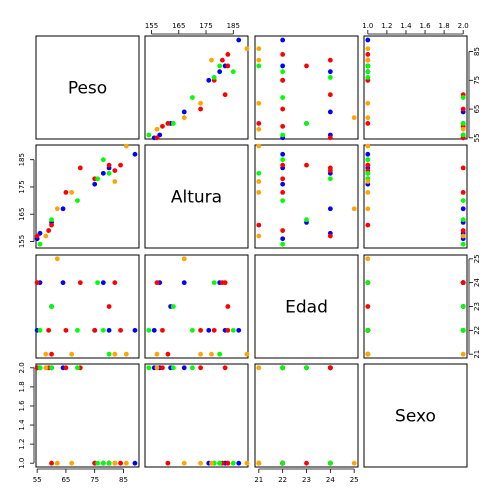 Image resolution: width=504 pixels, height=504 pixels. What do you see at coordinates (306, 308) in the screenshot?
I see `diagonal-label-edad: Edad` at bounding box center [306, 308].